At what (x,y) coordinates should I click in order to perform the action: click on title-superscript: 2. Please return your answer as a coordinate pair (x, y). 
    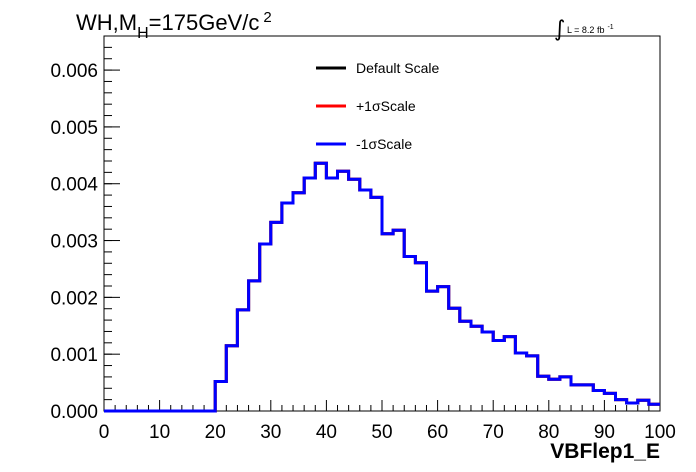
    Looking at the image, I should click on (267, 17).